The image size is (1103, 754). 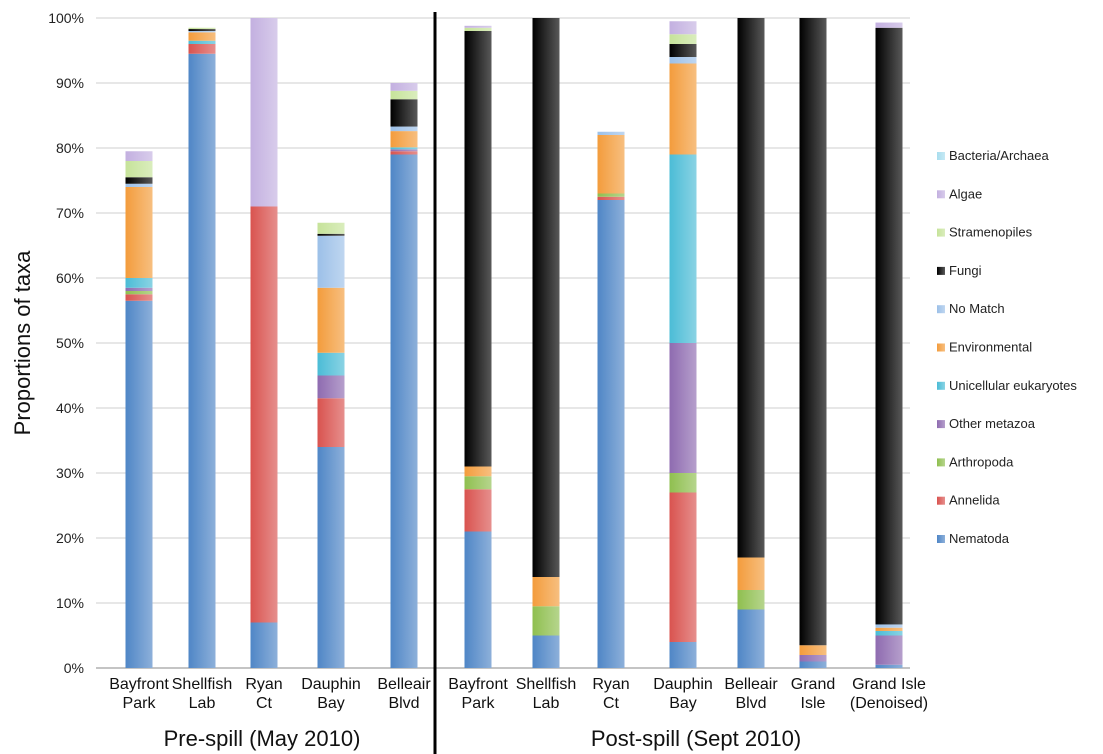 What do you see at coordinates (979, 538) in the screenshot?
I see `legend-entry: Nematoda` at bounding box center [979, 538].